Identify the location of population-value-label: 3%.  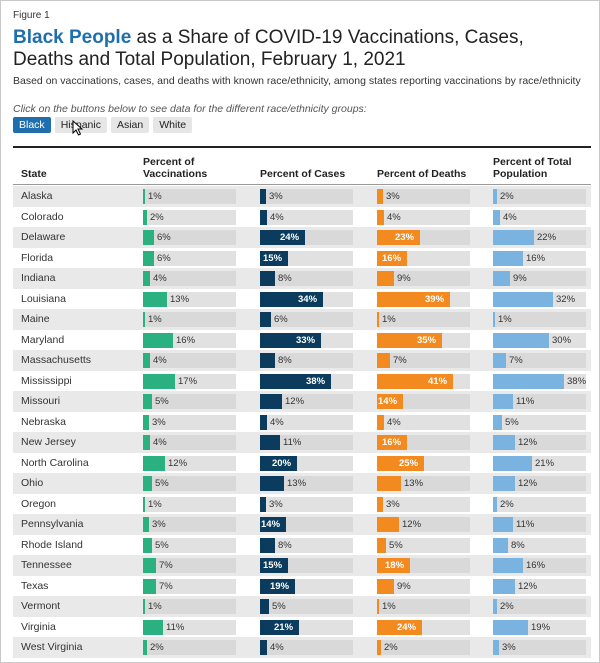
(509, 647).